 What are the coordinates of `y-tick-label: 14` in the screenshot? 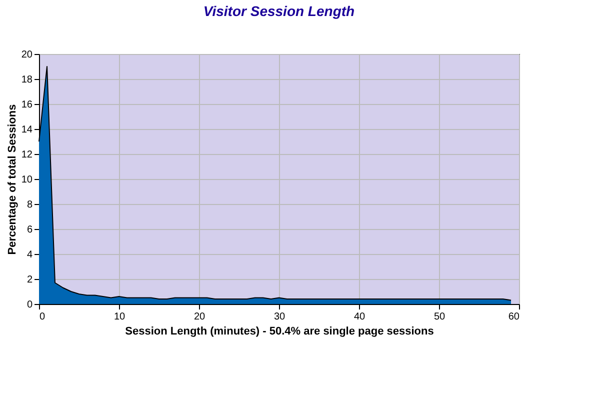 It's located at (27, 130).